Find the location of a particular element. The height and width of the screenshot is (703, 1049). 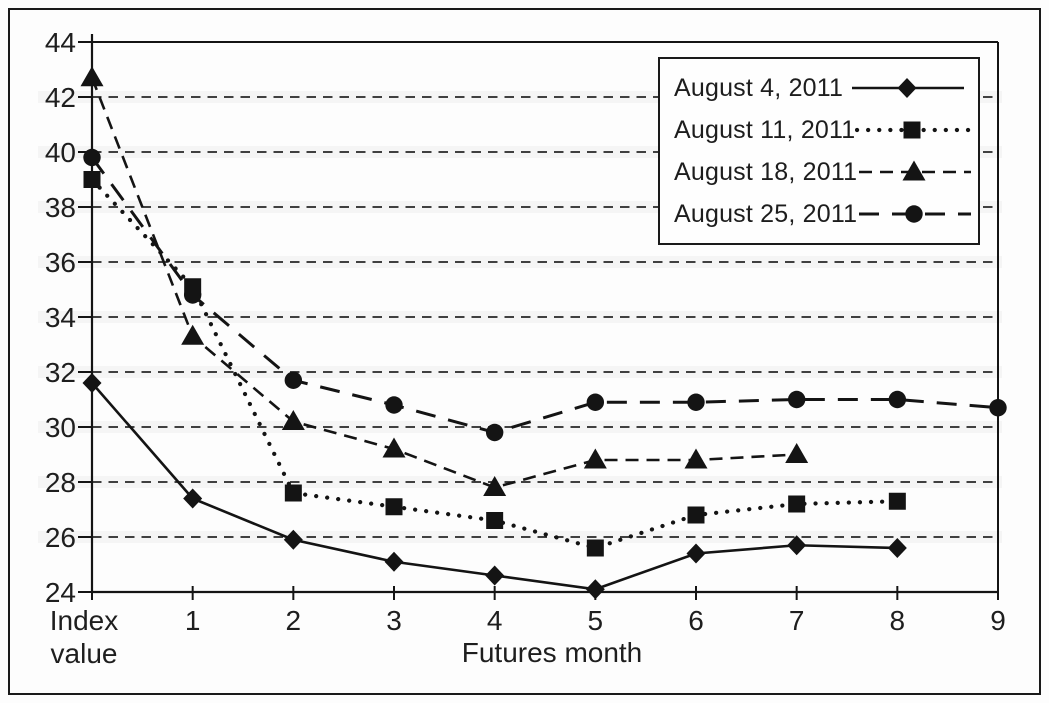

legend-item-august-4: August 4, 2011 is located at coordinates (821, 88).